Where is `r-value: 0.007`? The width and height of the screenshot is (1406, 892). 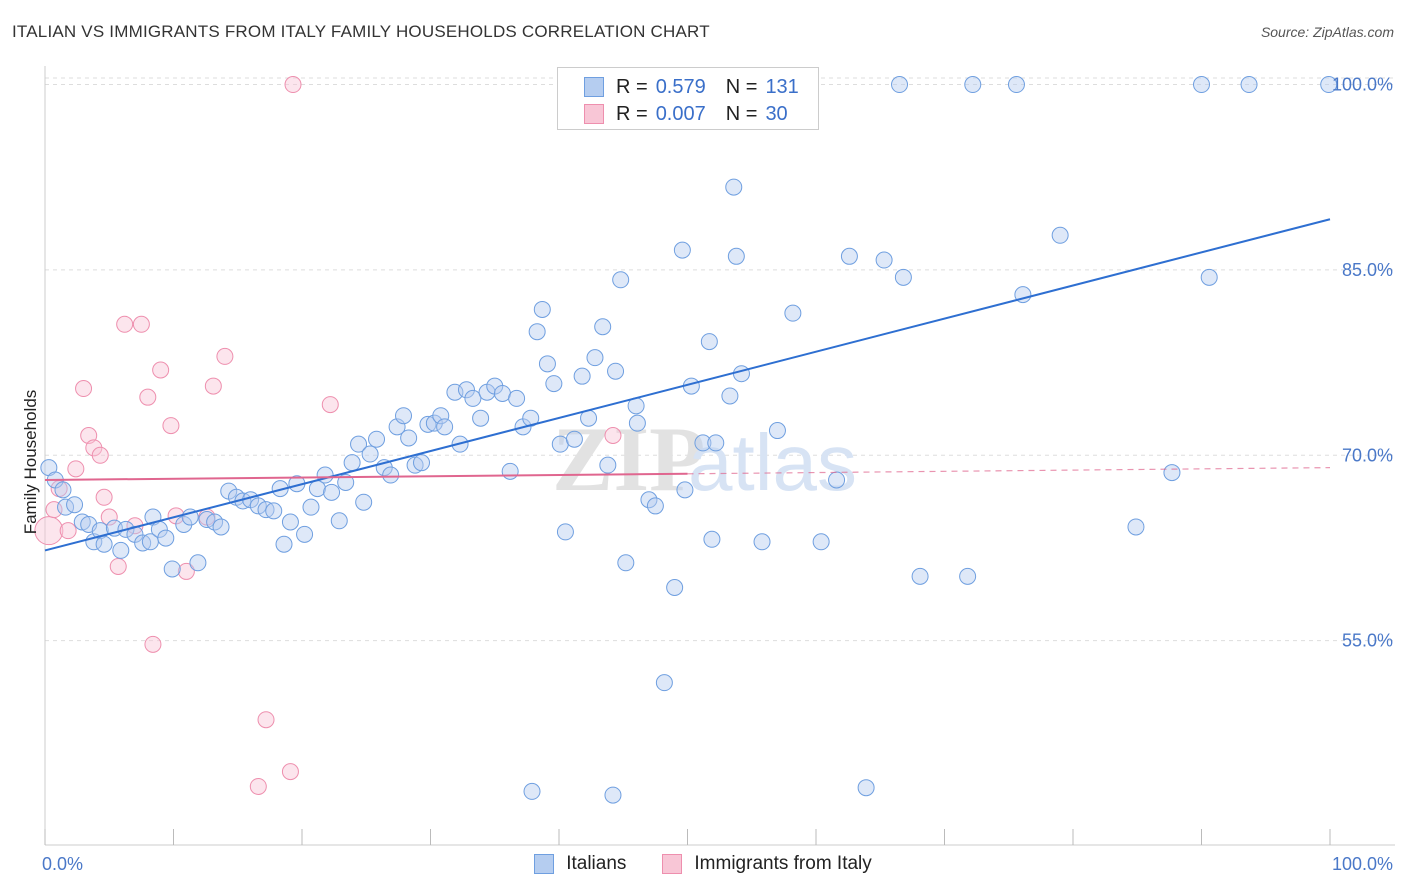 r-value: 0.007 is located at coordinates (680, 113).